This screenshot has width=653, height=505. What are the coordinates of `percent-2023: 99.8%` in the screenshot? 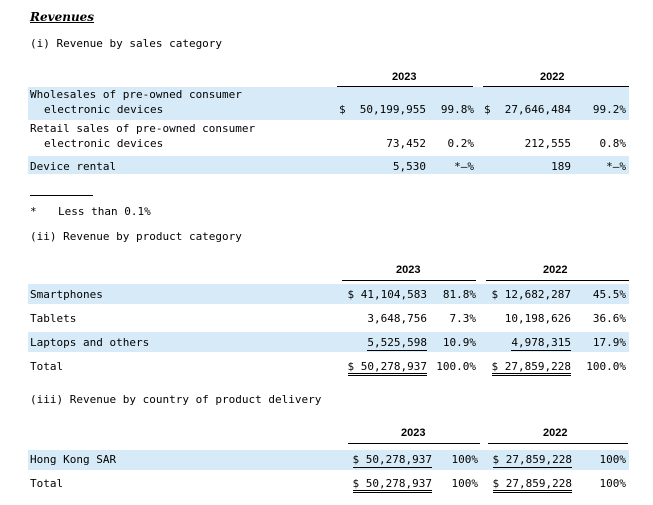 It's located at (457, 109).